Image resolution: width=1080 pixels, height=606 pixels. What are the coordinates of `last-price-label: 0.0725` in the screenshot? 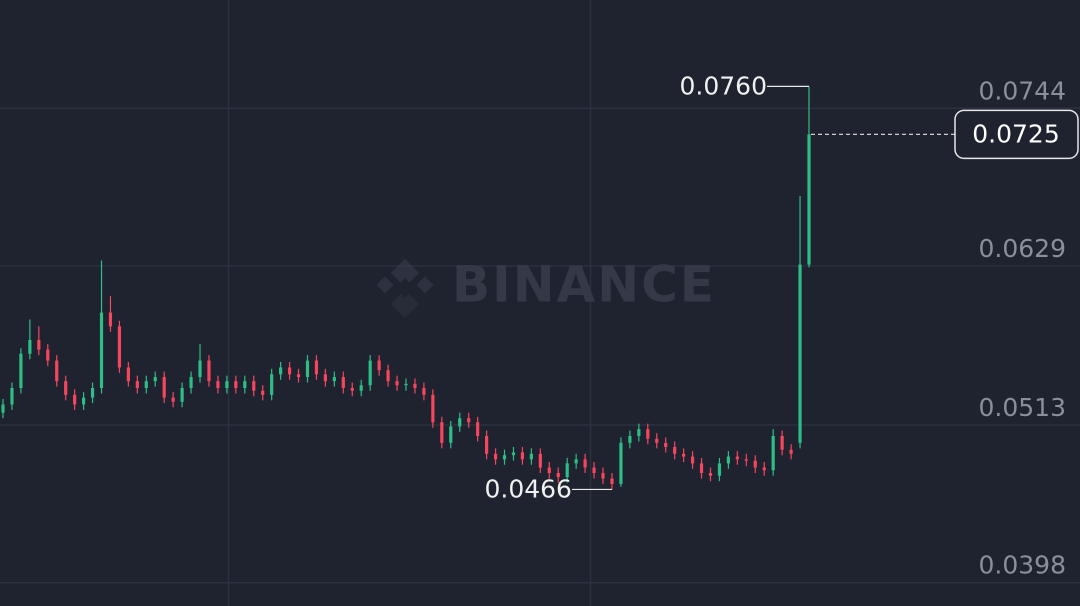 It's located at (1015, 133).